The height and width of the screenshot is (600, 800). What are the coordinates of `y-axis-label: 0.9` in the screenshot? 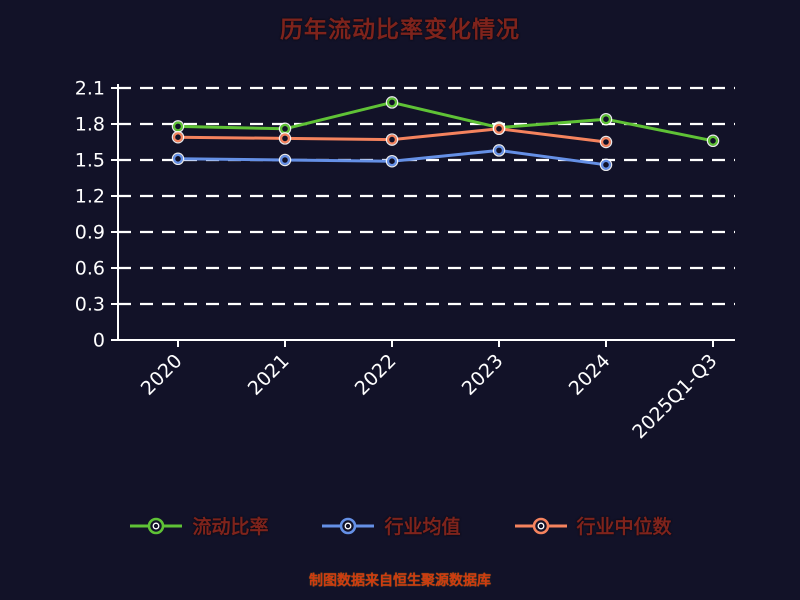 It's located at (90, 233).